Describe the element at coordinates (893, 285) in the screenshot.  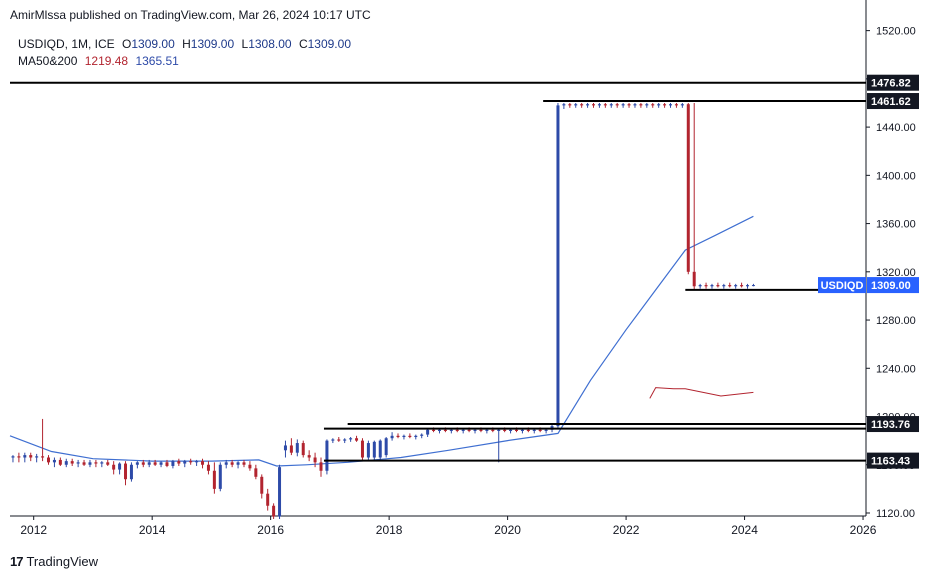
I see `current-price-tag` at that location.